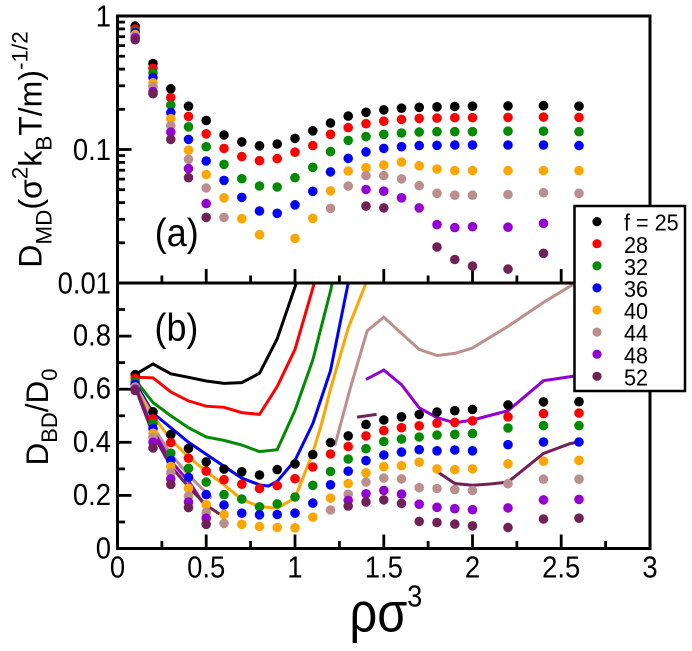  I want to click on svg-text: 0.1, so click(92, 151).